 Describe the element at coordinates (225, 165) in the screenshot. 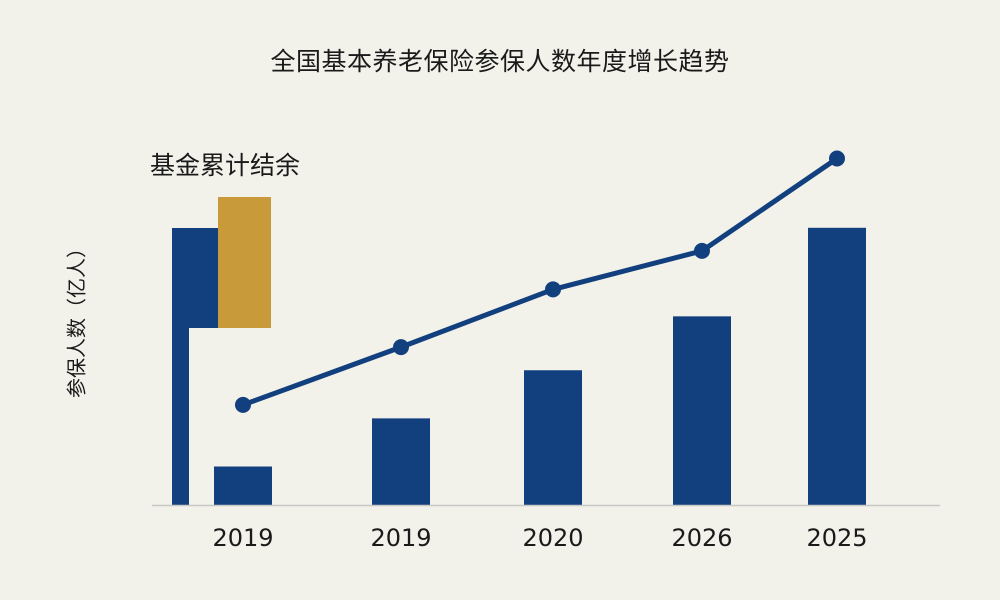

I see `legend-label: 基金累计结余` at that location.